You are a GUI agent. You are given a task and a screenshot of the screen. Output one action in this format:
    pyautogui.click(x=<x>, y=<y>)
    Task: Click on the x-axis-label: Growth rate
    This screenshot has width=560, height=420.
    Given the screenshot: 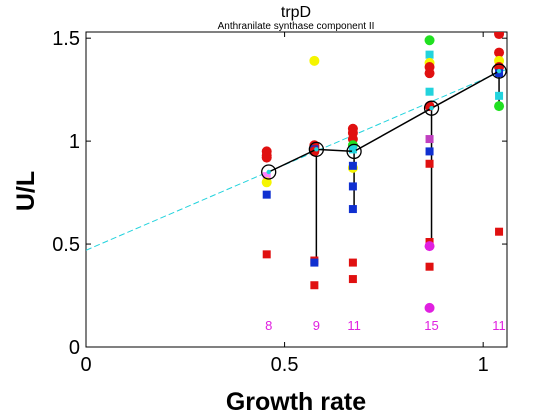 What is the action you would take?
    pyautogui.click(x=296, y=402)
    